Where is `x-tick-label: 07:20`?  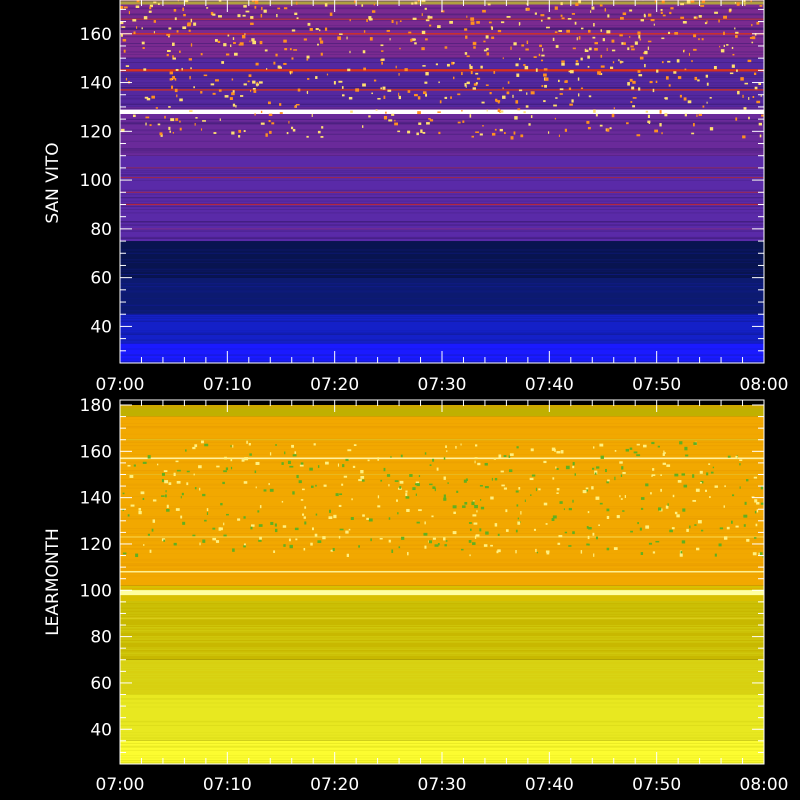
x-tick-label: 07:20 is located at coordinates (334, 385).